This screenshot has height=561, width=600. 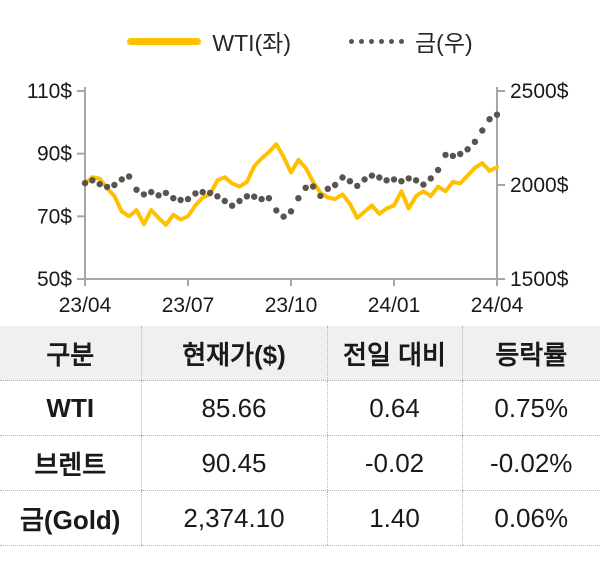 I want to click on header-category: 구분, so click(x=70, y=353).